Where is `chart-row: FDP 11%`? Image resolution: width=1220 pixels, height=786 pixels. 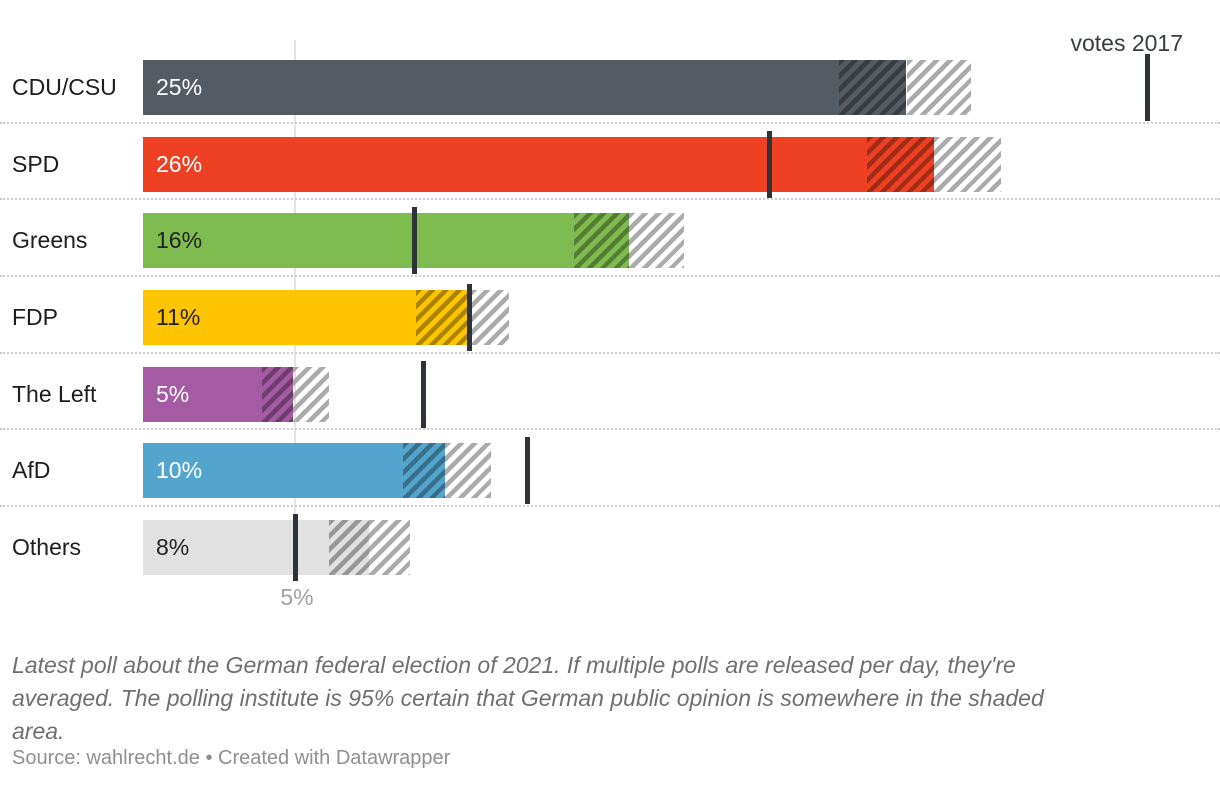 chart-row: FDP 11% is located at coordinates (610, 315).